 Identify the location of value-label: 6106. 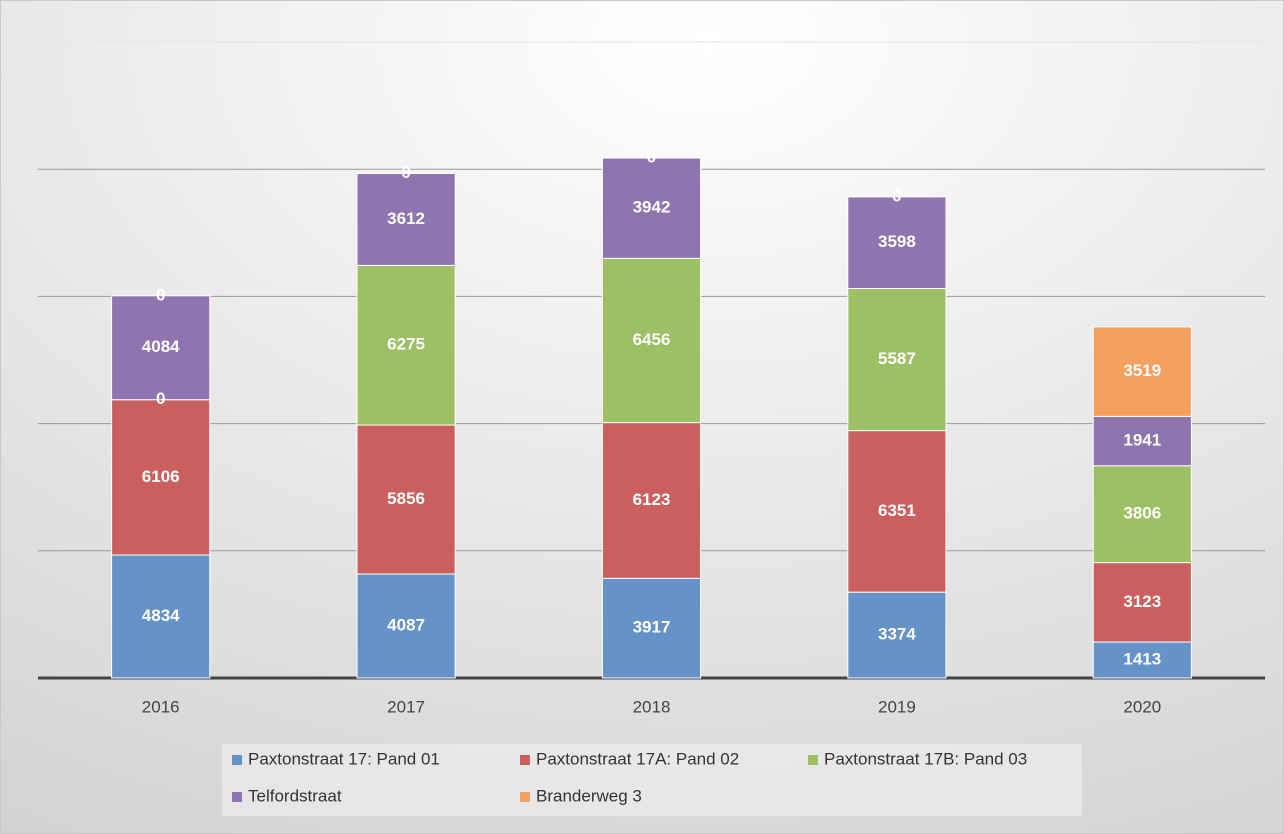
(161, 476).